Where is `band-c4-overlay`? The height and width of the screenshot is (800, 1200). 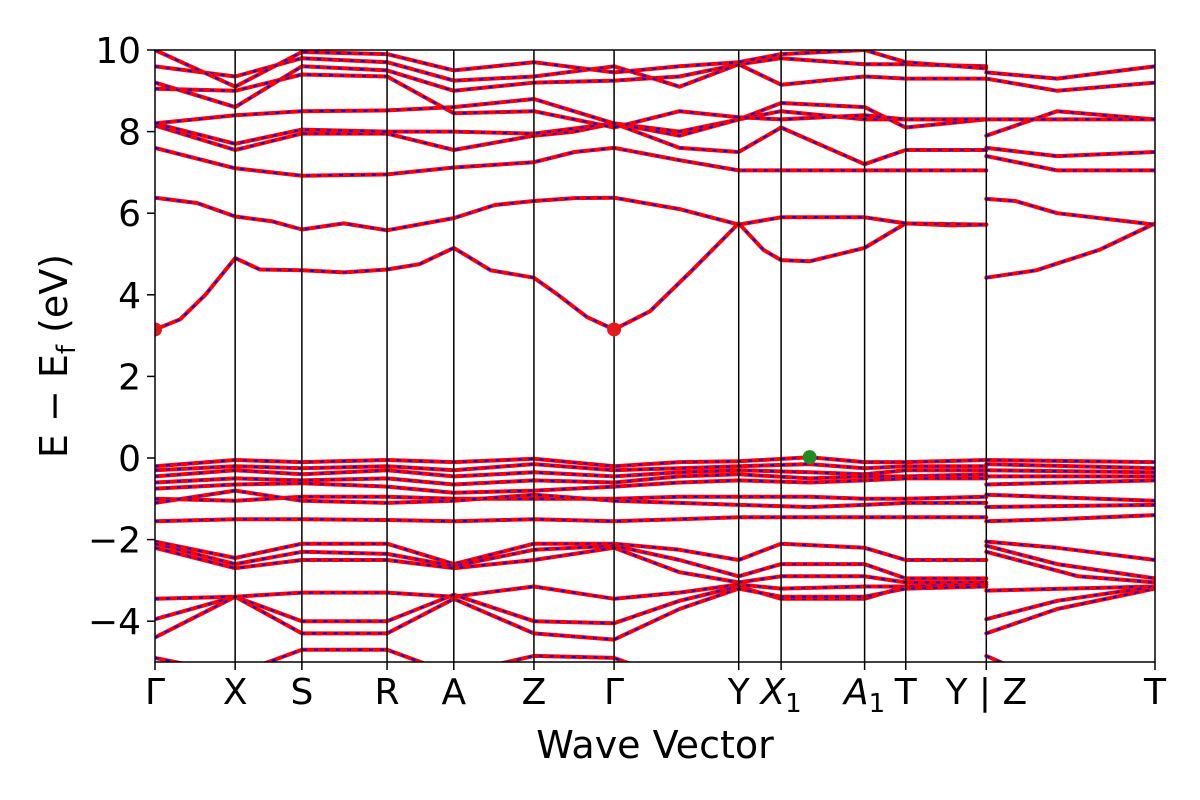
band-c4-overlay is located at coordinates (571, 144).